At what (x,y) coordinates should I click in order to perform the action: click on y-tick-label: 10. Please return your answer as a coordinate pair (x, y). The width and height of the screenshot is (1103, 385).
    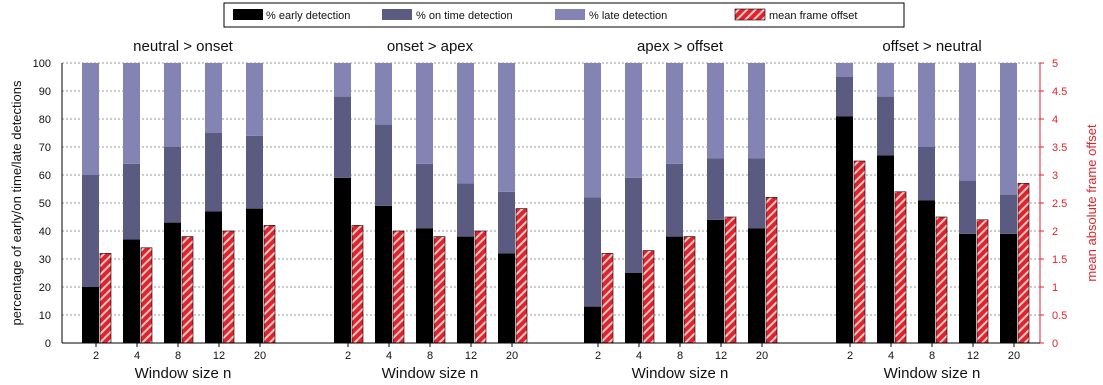
    Looking at the image, I should click on (45, 316).